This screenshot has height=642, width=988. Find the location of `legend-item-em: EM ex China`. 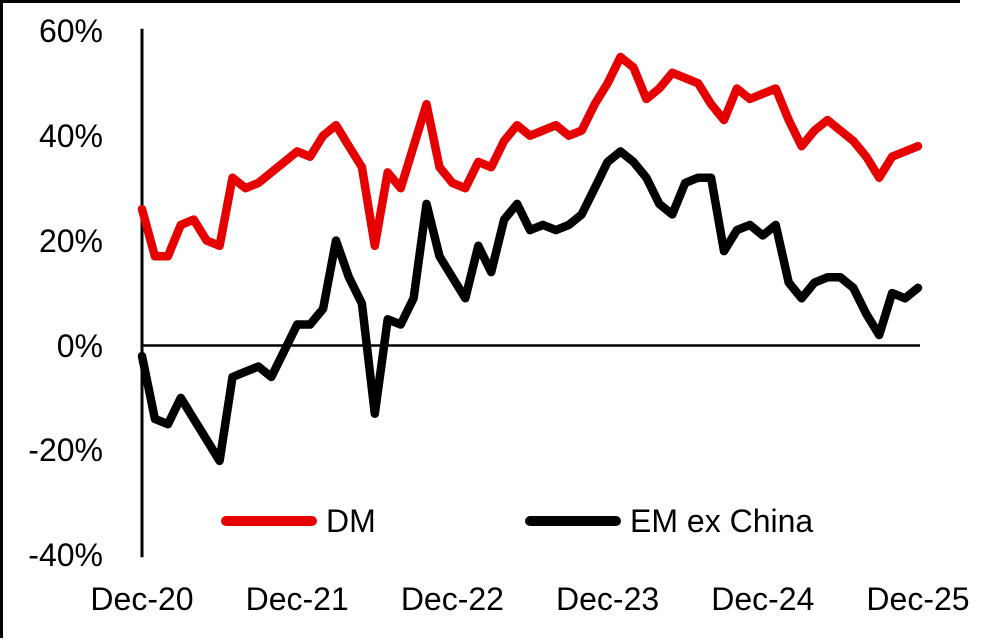

legend-item-em: EM ex China is located at coordinates (669, 521).